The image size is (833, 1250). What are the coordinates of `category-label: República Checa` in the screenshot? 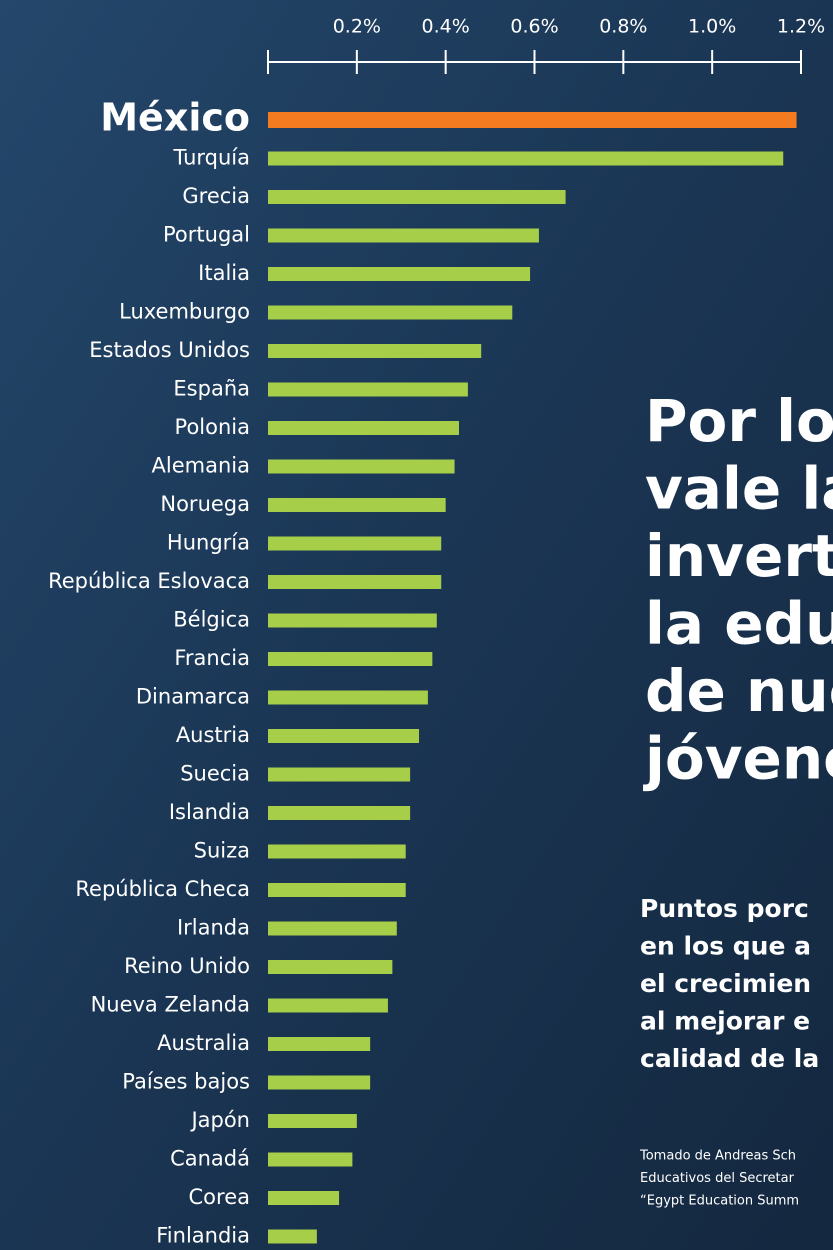 It's located at (162, 889).